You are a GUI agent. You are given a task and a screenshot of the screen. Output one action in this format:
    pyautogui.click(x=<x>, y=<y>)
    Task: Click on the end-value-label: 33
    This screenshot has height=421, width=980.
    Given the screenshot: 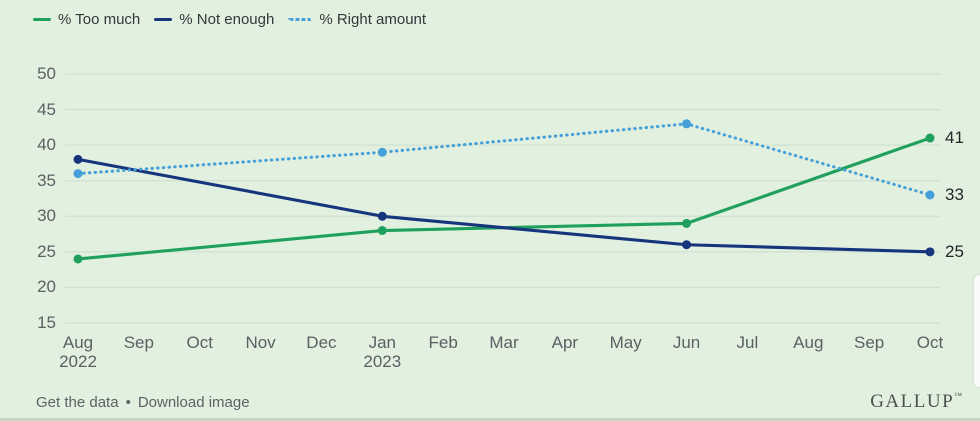 What is the action you would take?
    pyautogui.click(x=954, y=194)
    